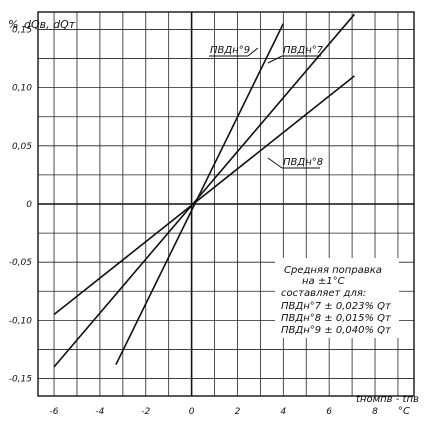 This screenshot has height=430, width=430. I want to click on x-tick-label: 0, so click(192, 412).